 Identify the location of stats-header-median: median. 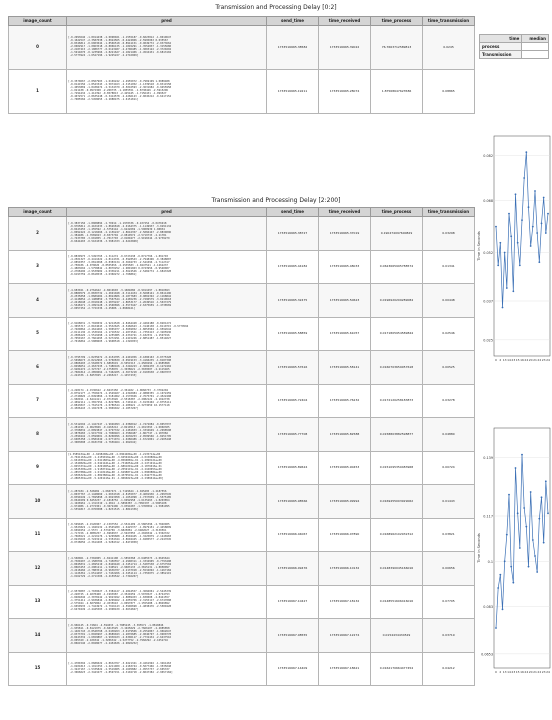
(535, 38).